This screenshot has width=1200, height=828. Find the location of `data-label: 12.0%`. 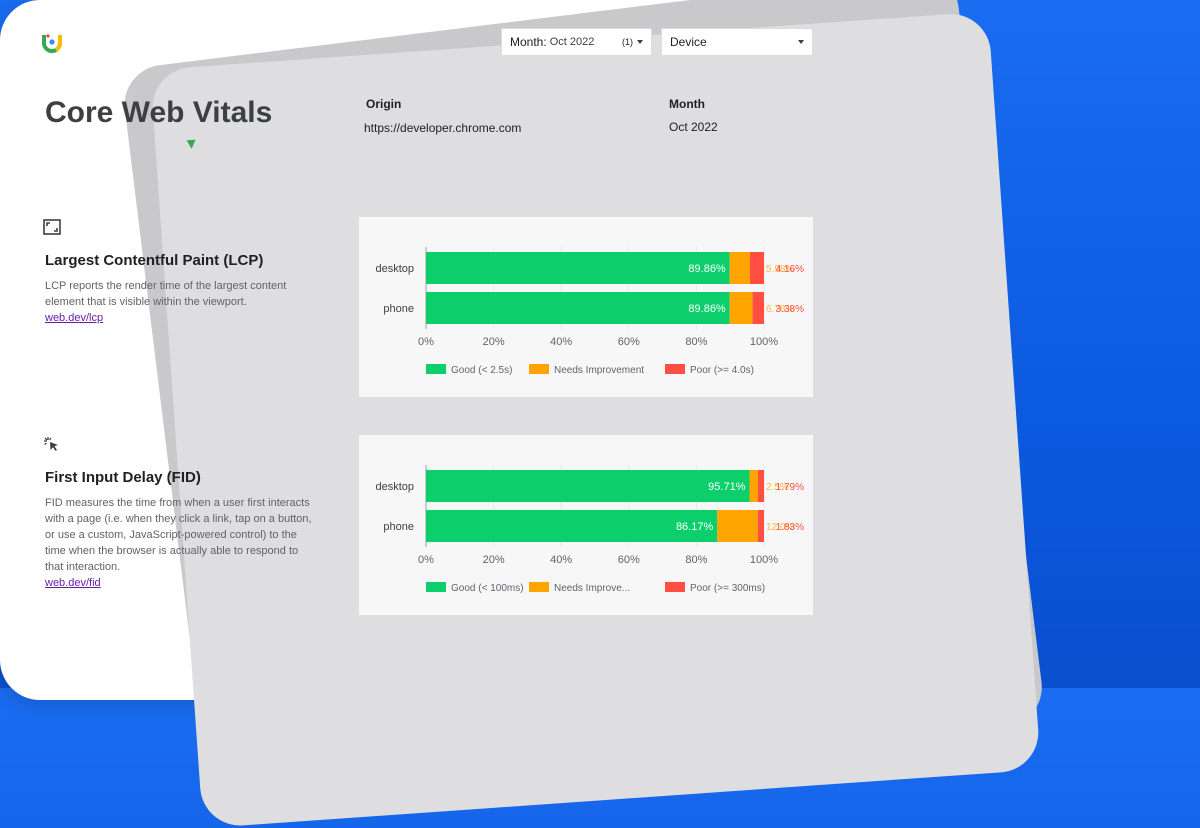

data-label: 12.0% is located at coordinates (780, 527).